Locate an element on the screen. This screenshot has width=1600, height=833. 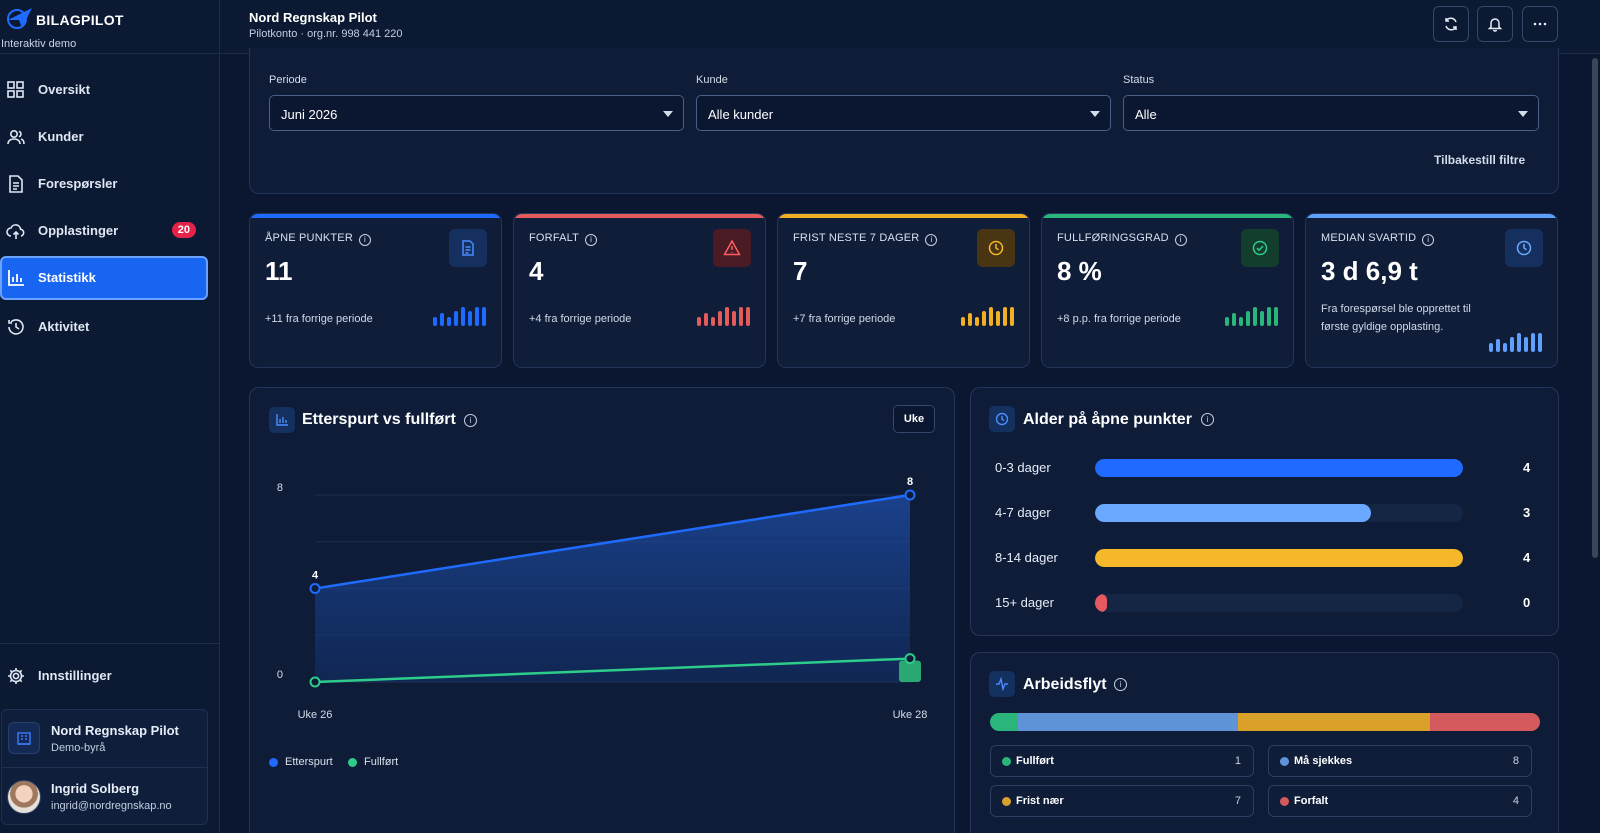
workflow-chip: Forfalt 4 is located at coordinates (1400, 801).